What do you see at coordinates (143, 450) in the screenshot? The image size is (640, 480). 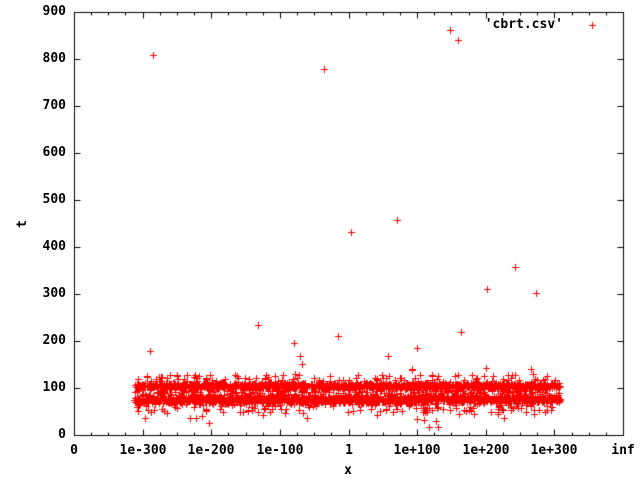 I see `x-tick-label: 1e-300` at bounding box center [143, 450].